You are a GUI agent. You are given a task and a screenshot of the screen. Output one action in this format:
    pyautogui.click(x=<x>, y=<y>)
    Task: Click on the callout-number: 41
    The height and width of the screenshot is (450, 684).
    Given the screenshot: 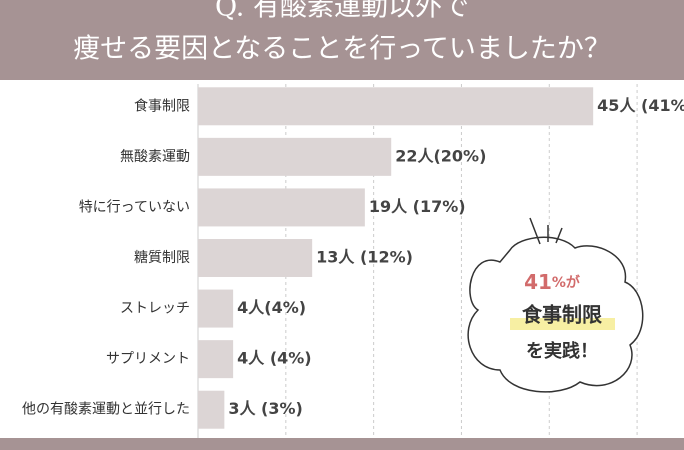 What is the action you would take?
    pyautogui.click(x=538, y=282)
    